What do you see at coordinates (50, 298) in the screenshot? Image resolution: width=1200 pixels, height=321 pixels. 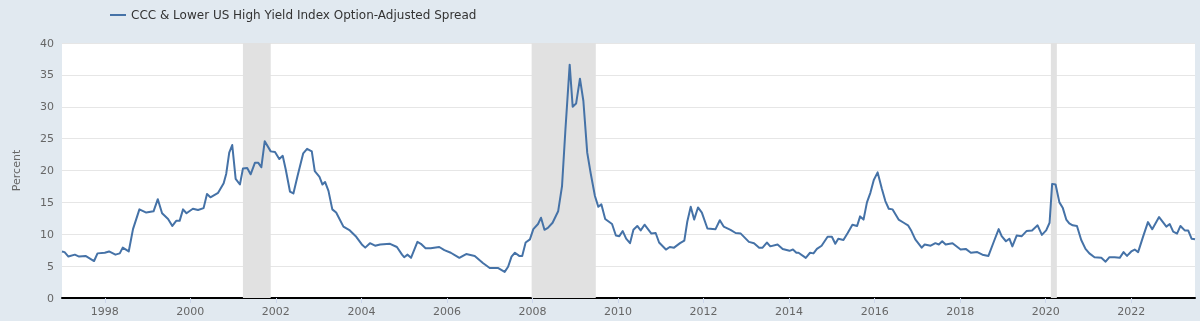 I see `y-tick-label: 0` at bounding box center [50, 298].